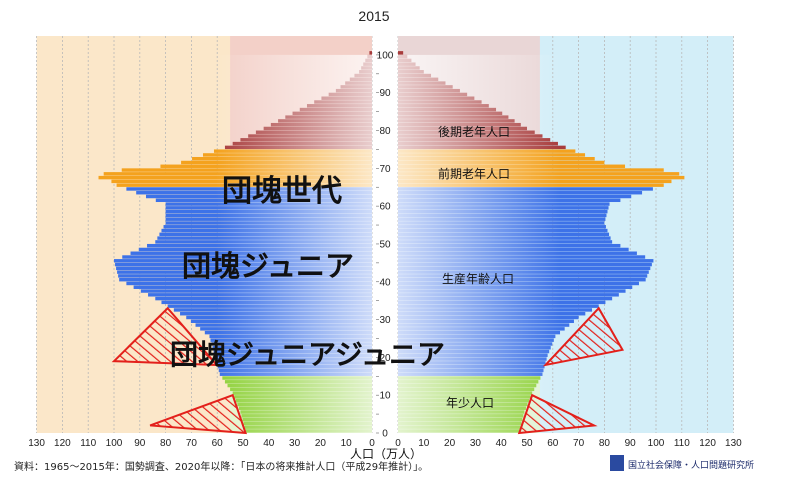 This screenshot has width=800, height=478. I want to click on group-label-young: 年少人口, so click(470, 403).